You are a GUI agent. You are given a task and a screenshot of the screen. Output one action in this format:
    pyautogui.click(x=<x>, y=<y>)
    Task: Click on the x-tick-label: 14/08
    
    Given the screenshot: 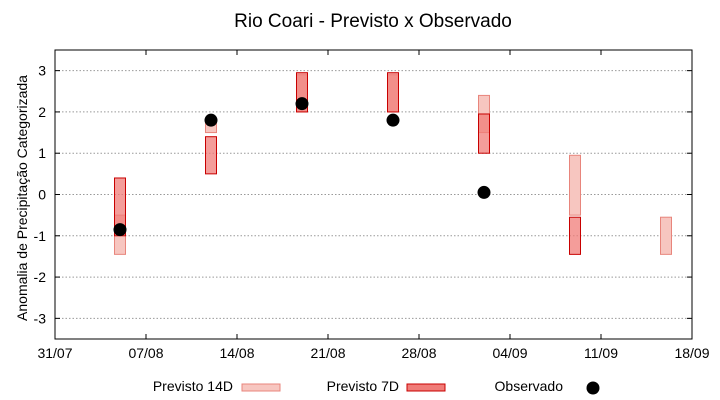 What is the action you would take?
    pyautogui.click(x=236, y=353)
    